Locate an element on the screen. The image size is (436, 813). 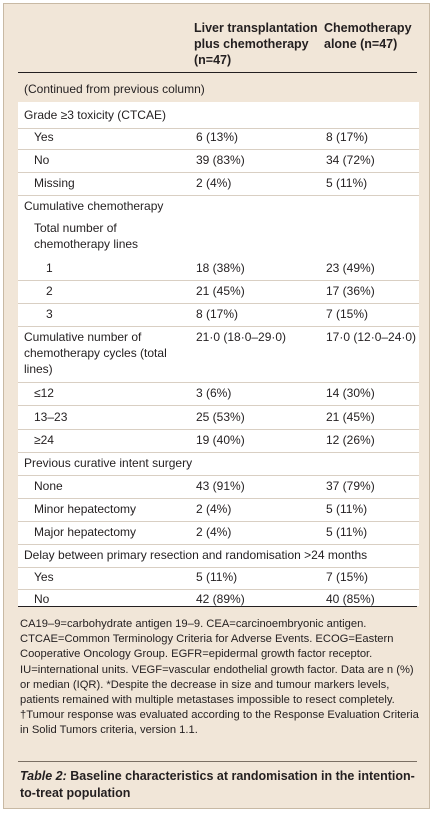
row-label: 2 is located at coordinates (49, 291).